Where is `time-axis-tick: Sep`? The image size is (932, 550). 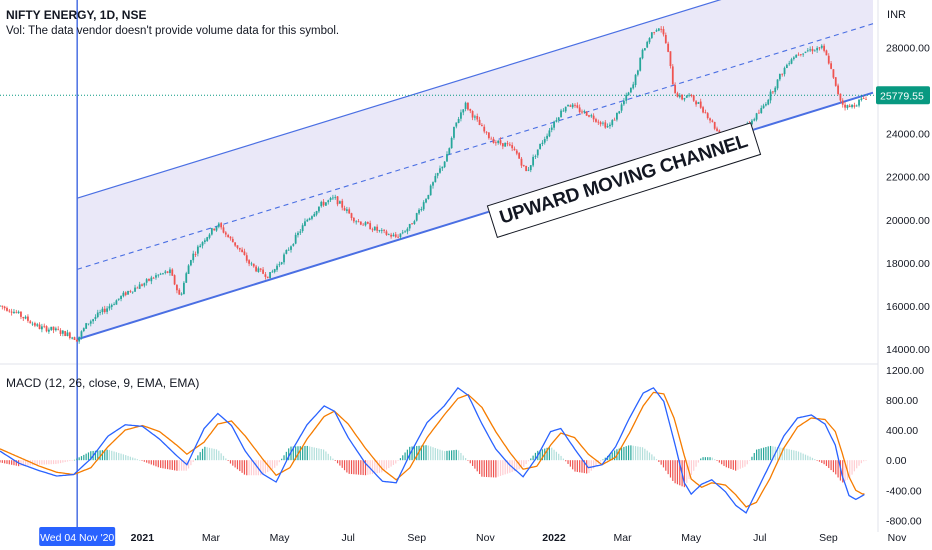
time-axis-tick: Sep is located at coordinates (828, 538).